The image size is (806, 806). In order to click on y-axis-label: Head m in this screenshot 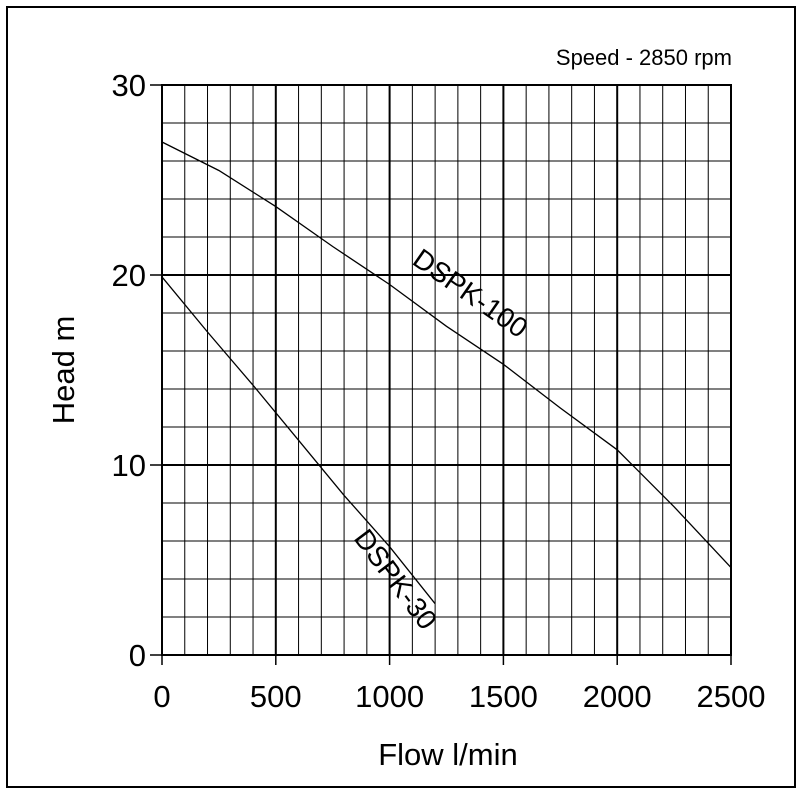, I will do `click(63, 370)`.